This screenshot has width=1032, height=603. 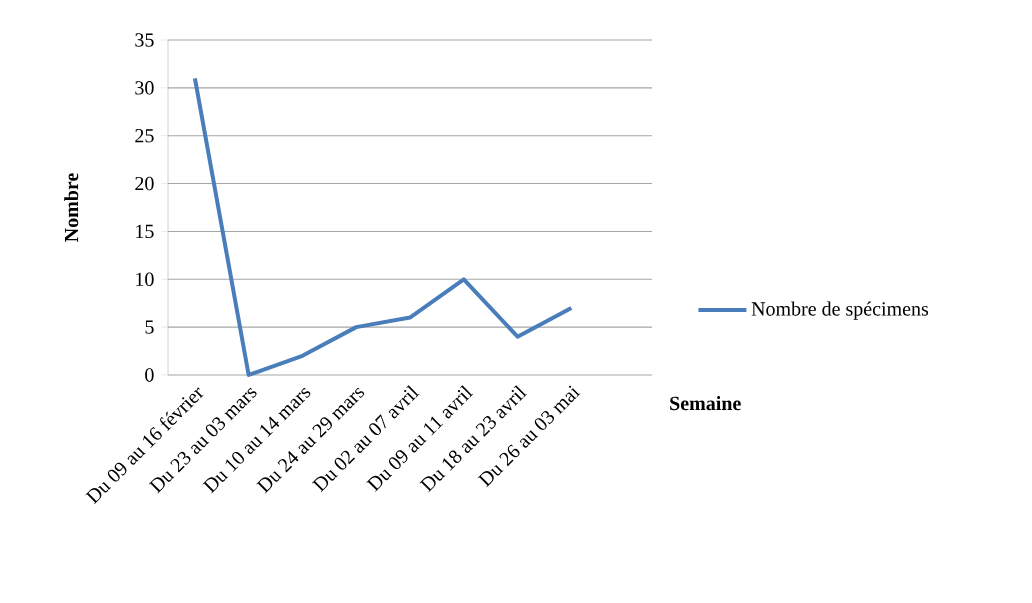 What do you see at coordinates (144, 136) in the screenshot?
I see `y-tick-label: 25` at bounding box center [144, 136].